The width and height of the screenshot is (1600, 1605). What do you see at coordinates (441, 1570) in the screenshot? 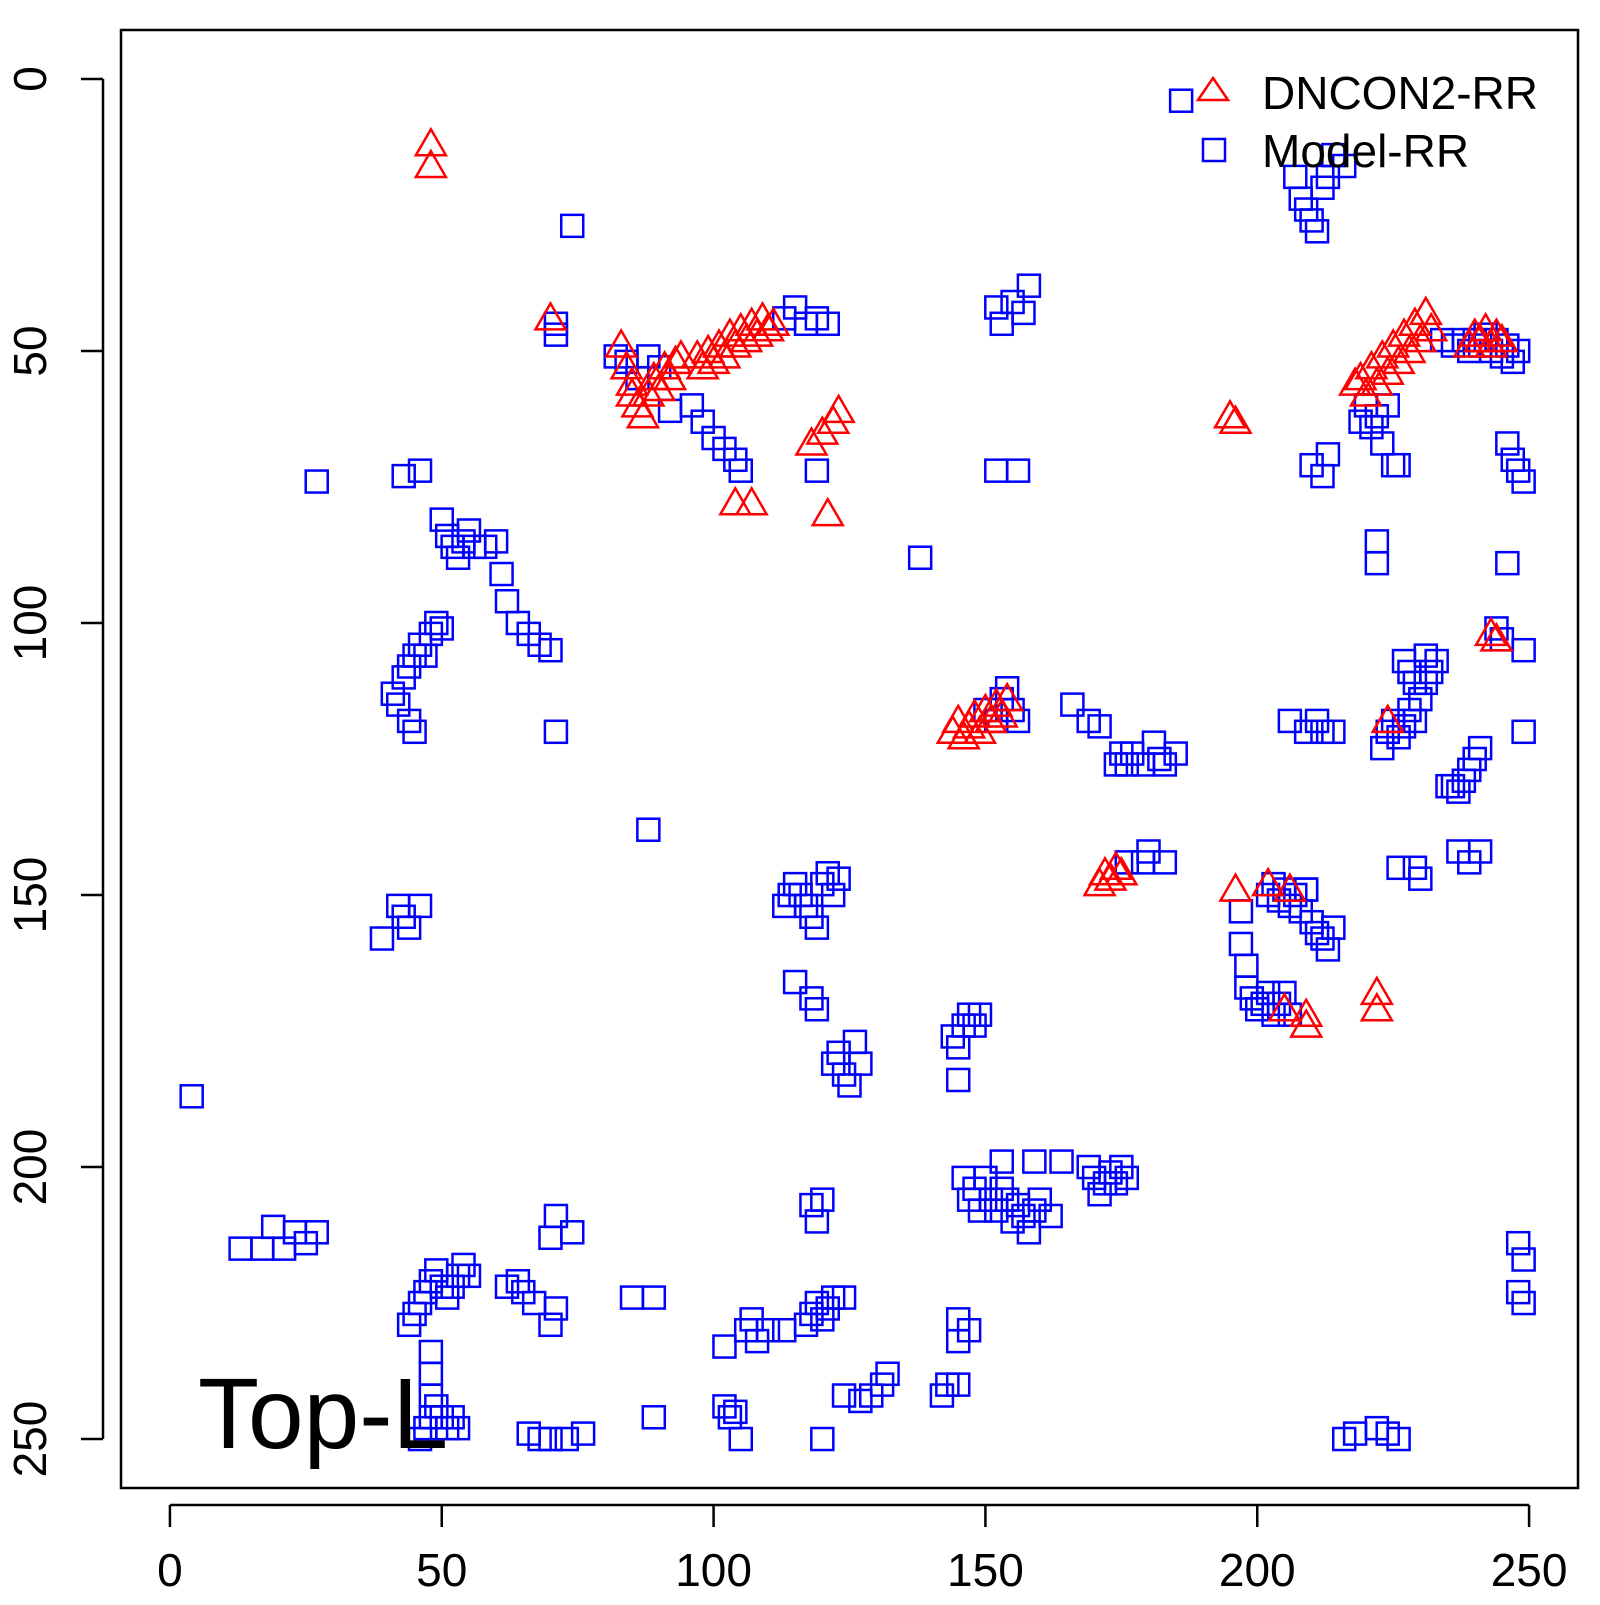
I see `x-tick-label: 50` at bounding box center [441, 1570].